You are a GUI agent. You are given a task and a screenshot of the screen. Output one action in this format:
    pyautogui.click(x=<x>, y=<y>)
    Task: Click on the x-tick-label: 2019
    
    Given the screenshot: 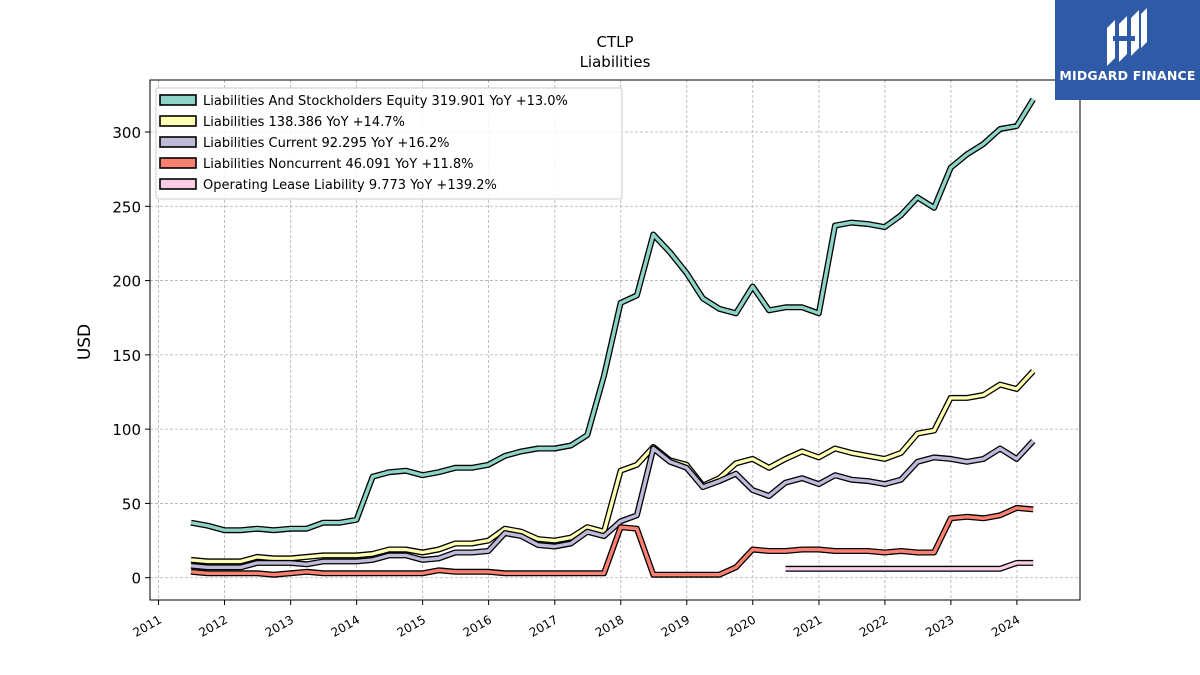 What is the action you would take?
    pyautogui.click(x=675, y=625)
    